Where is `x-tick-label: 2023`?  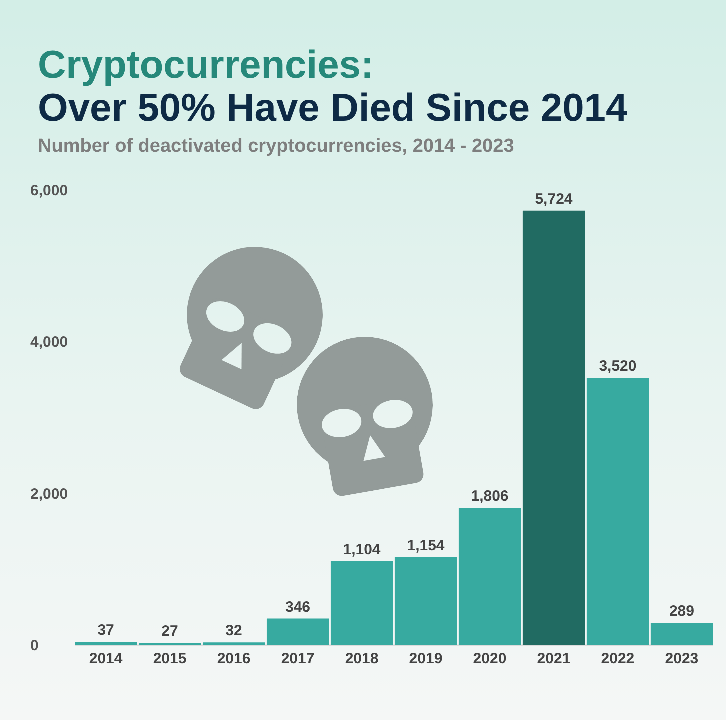
x-tick-label: 2023 is located at coordinates (682, 659).